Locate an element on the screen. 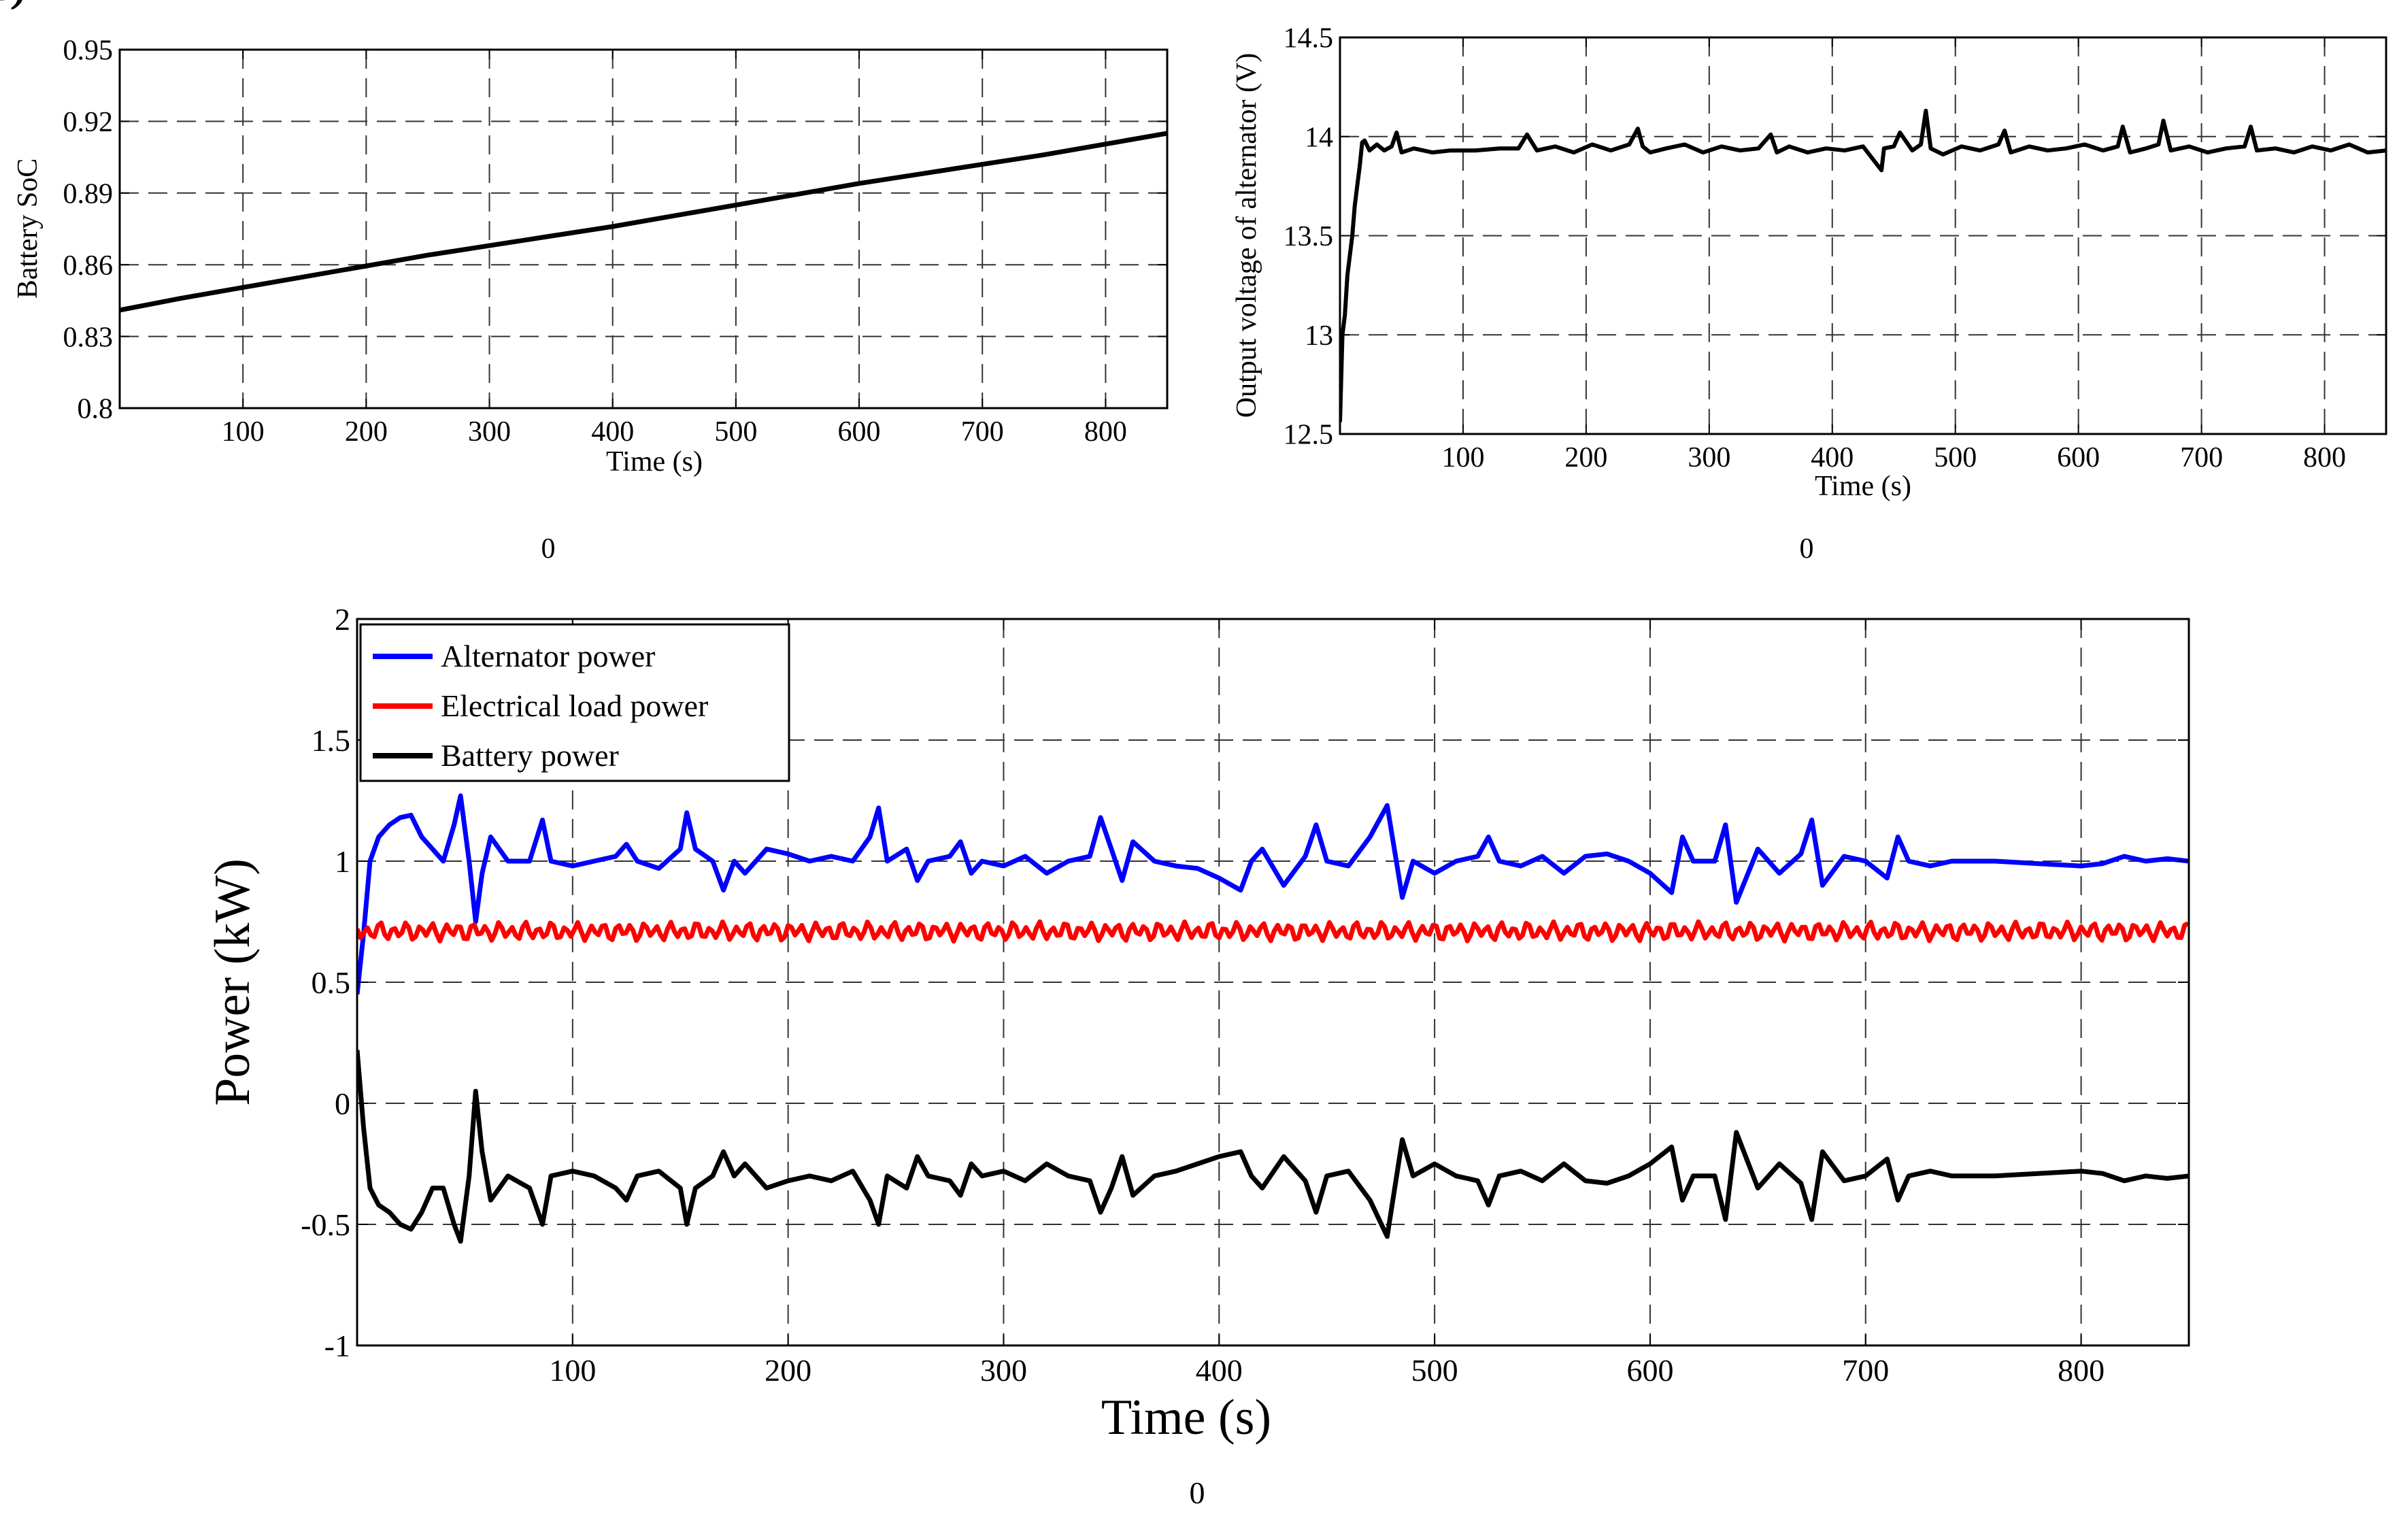 The image size is (2397, 1540). panel-b-ylabel: Output voltage of alternator (V) is located at coordinates (1246, 235).